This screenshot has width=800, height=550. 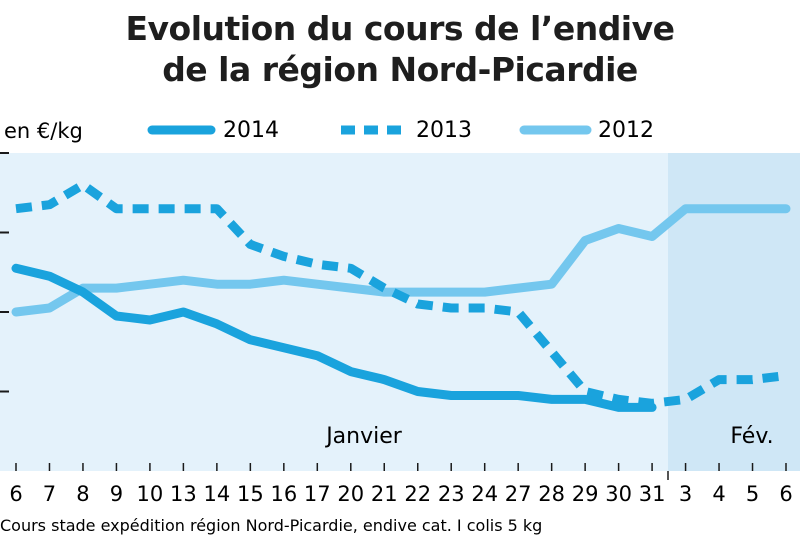 I want to click on chart-title-line-1: Evolution du cours de l’endive, so click(x=400, y=28).